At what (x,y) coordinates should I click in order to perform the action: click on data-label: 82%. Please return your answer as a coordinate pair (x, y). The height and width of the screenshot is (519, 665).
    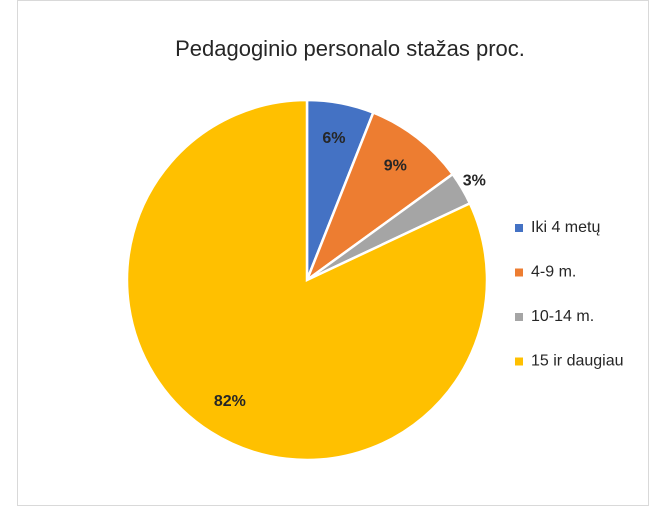
    Looking at the image, I should click on (230, 401).